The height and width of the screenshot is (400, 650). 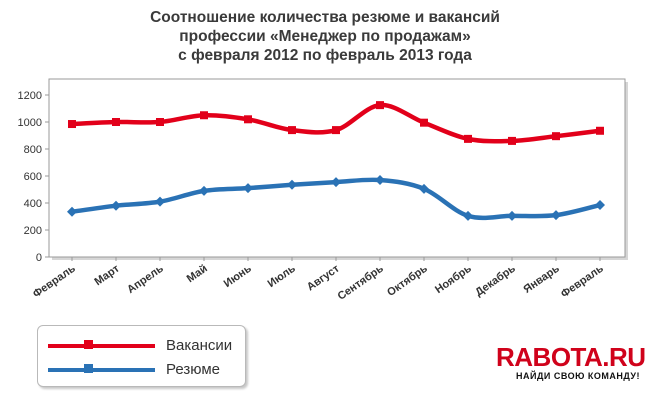 I want to click on x-tick-label: Октябрь, so click(x=407, y=280).